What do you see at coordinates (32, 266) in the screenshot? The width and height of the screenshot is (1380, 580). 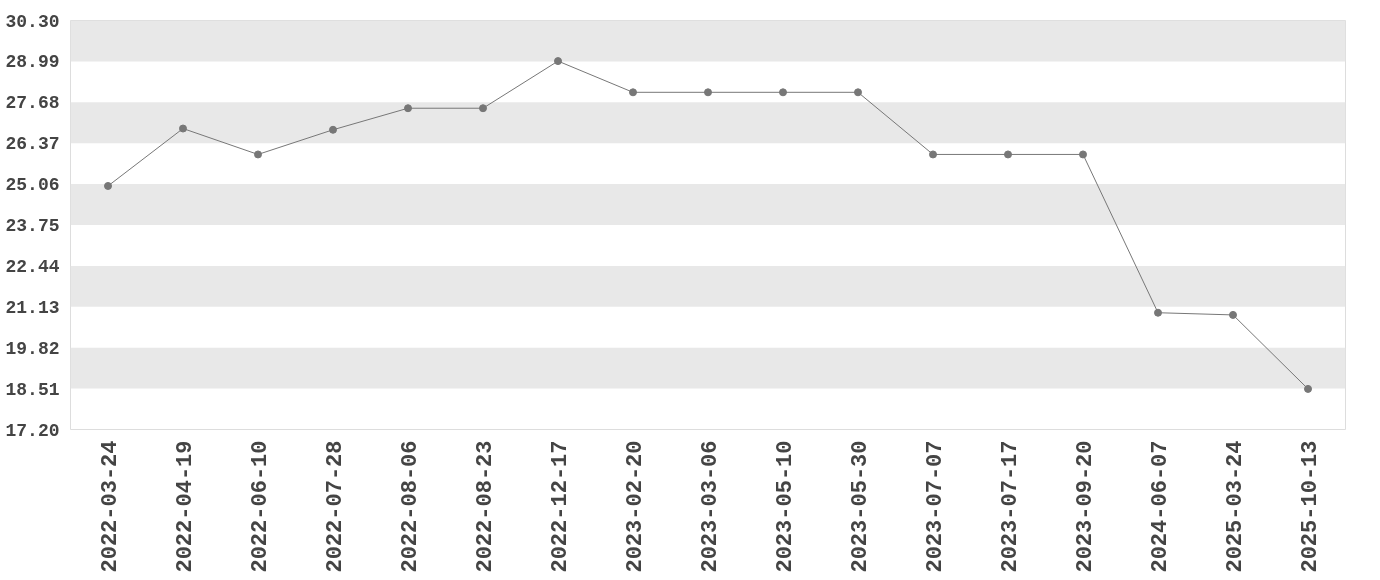 I see `y-tick-label: 22.44` at bounding box center [32, 266].